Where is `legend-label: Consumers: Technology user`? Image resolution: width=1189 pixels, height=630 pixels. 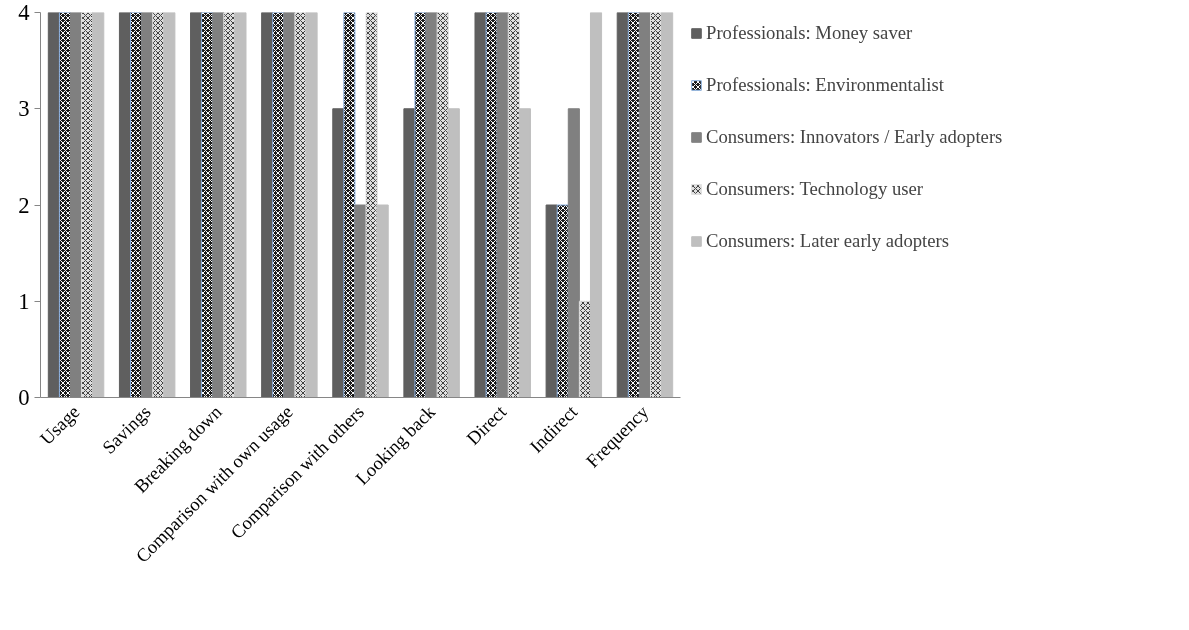 legend-label: Consumers: Technology user is located at coordinates (815, 189).